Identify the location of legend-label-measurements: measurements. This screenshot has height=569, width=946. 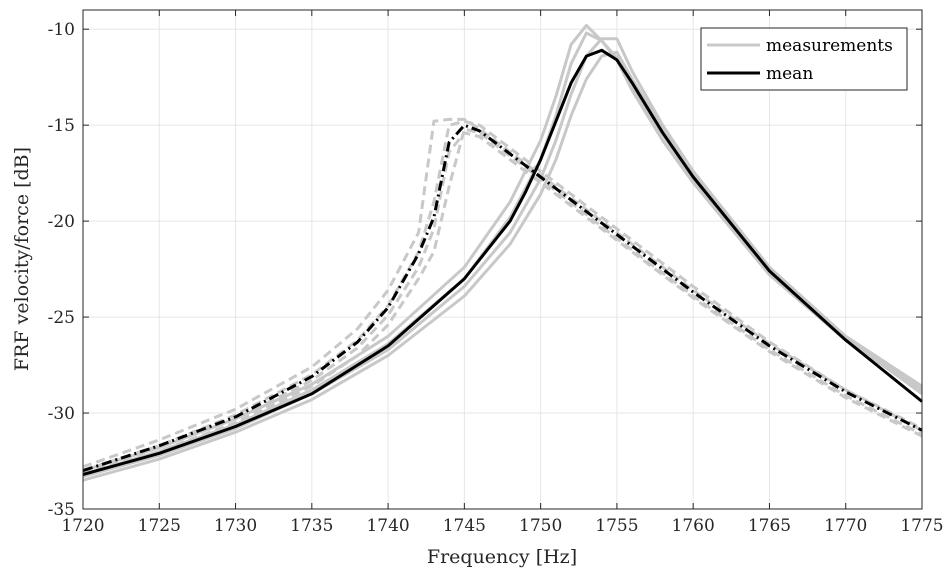
(829, 46).